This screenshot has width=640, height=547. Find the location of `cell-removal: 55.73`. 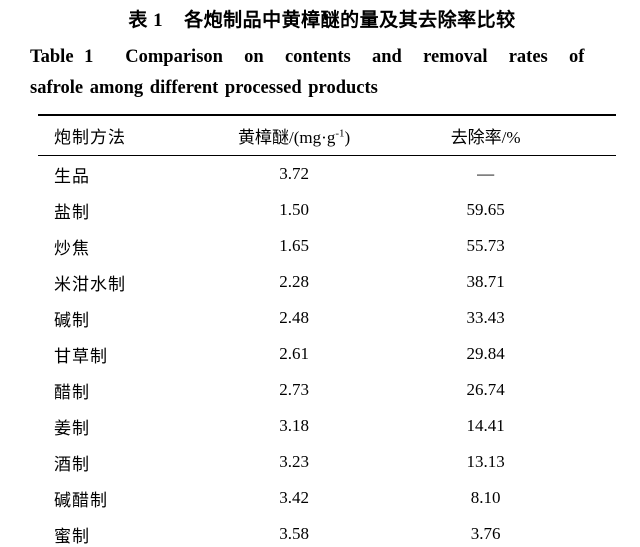

cell-removal: 55.73 is located at coordinates (485, 245).